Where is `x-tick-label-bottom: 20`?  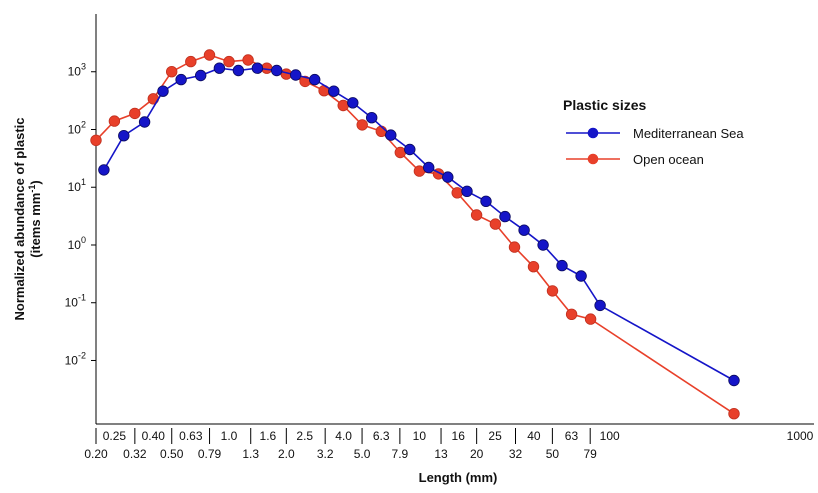 x-tick-label-bottom: 20 is located at coordinates (477, 454).